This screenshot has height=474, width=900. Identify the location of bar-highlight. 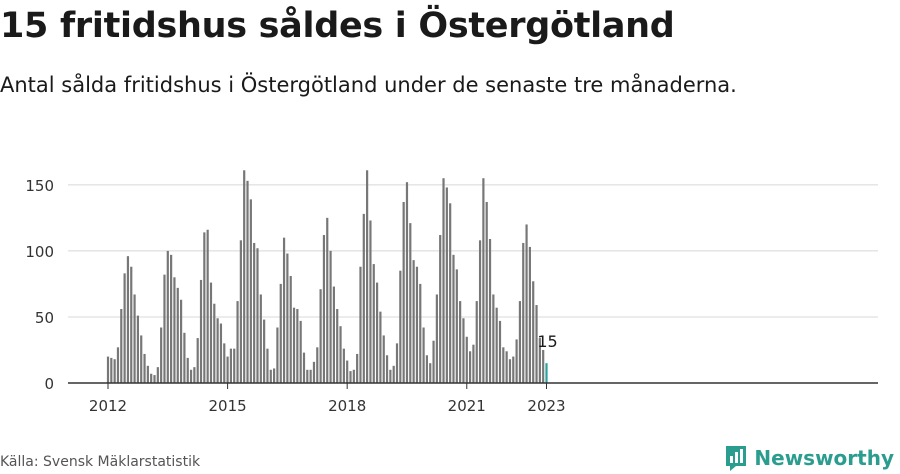
(546, 373).